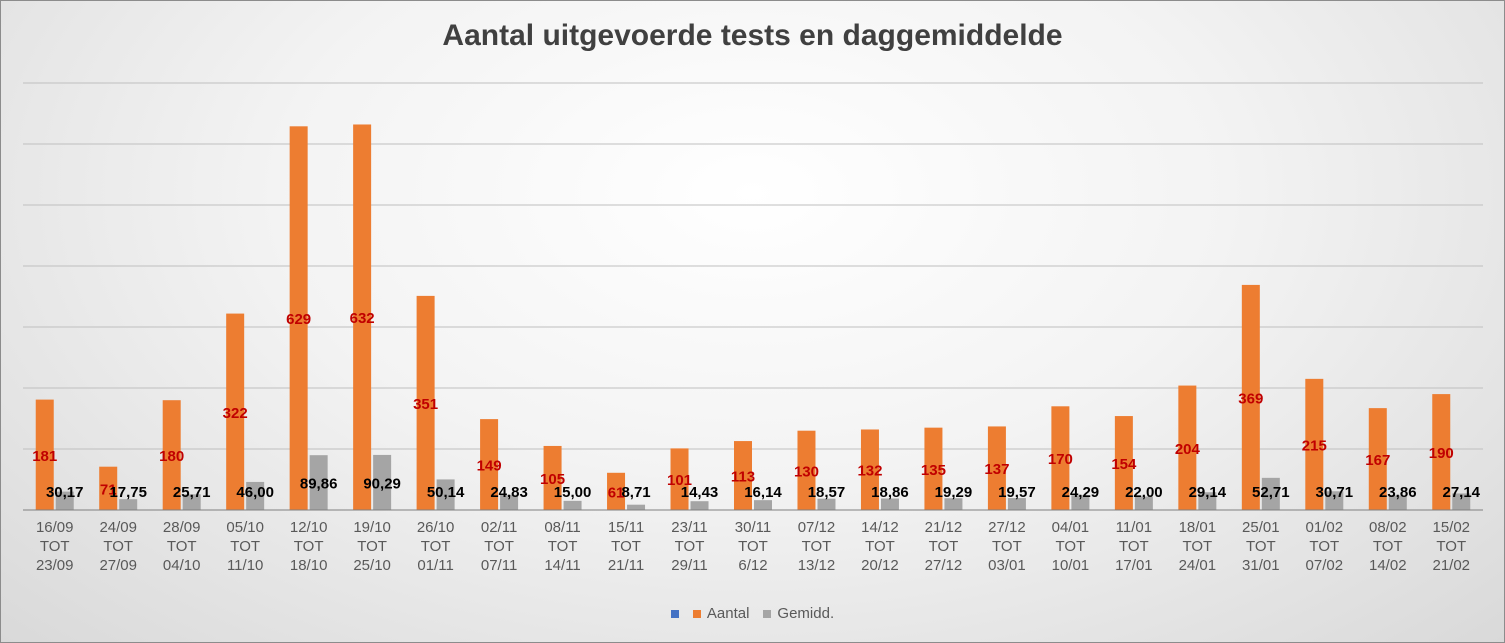 The image size is (1505, 643). Describe the element at coordinates (509, 492) in the screenshot. I see `data-label-gemiddelde: 24,83` at that location.